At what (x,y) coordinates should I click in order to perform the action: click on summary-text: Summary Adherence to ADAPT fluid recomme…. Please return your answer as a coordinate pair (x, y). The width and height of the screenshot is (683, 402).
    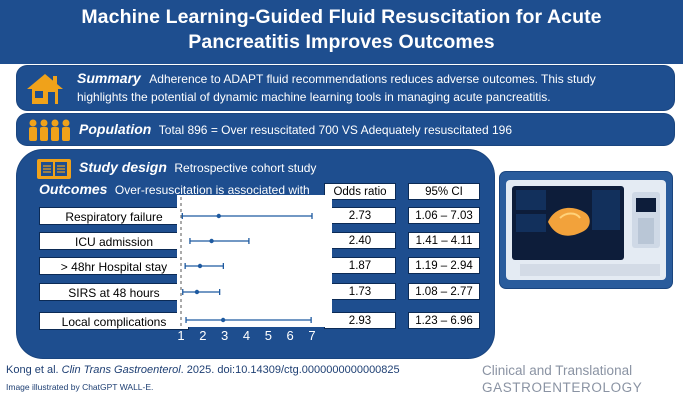
    Looking at the image, I should click on (372, 88).